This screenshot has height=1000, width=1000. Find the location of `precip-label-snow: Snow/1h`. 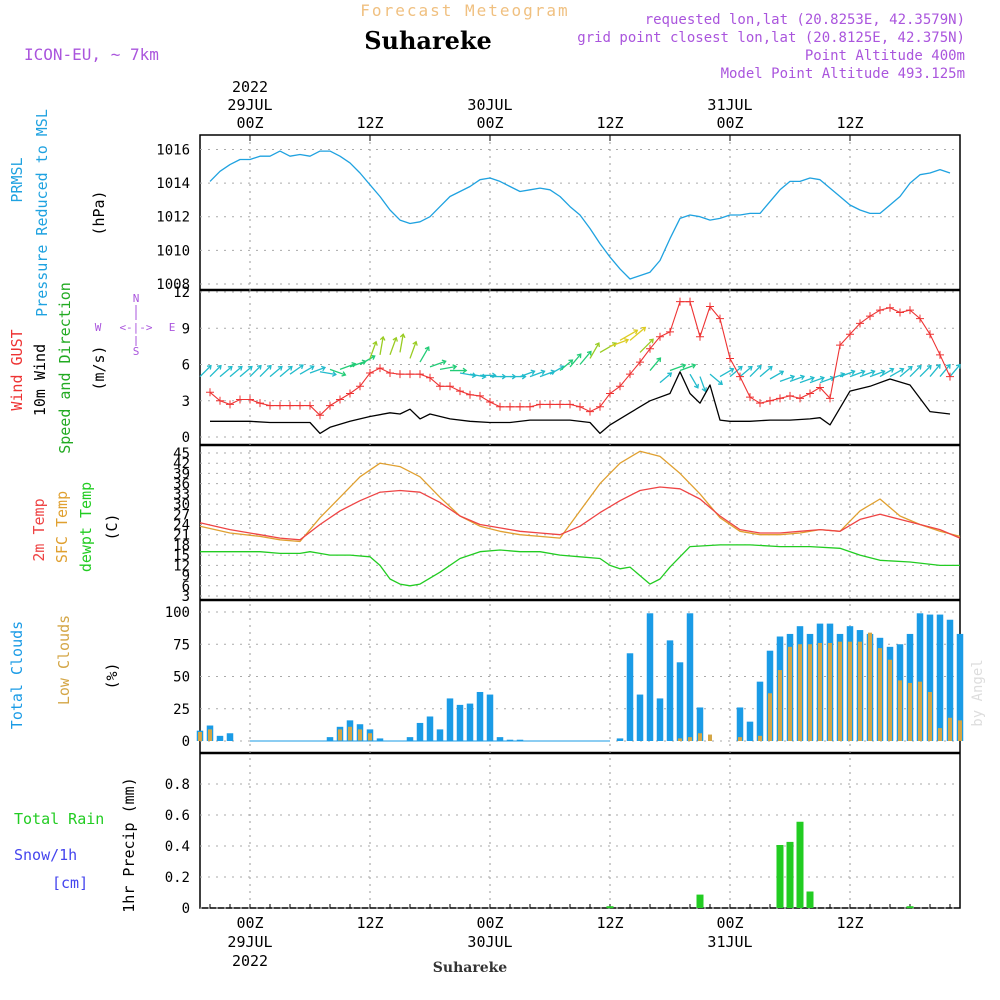

precip-label-snow: Snow/1h is located at coordinates (45, 855).